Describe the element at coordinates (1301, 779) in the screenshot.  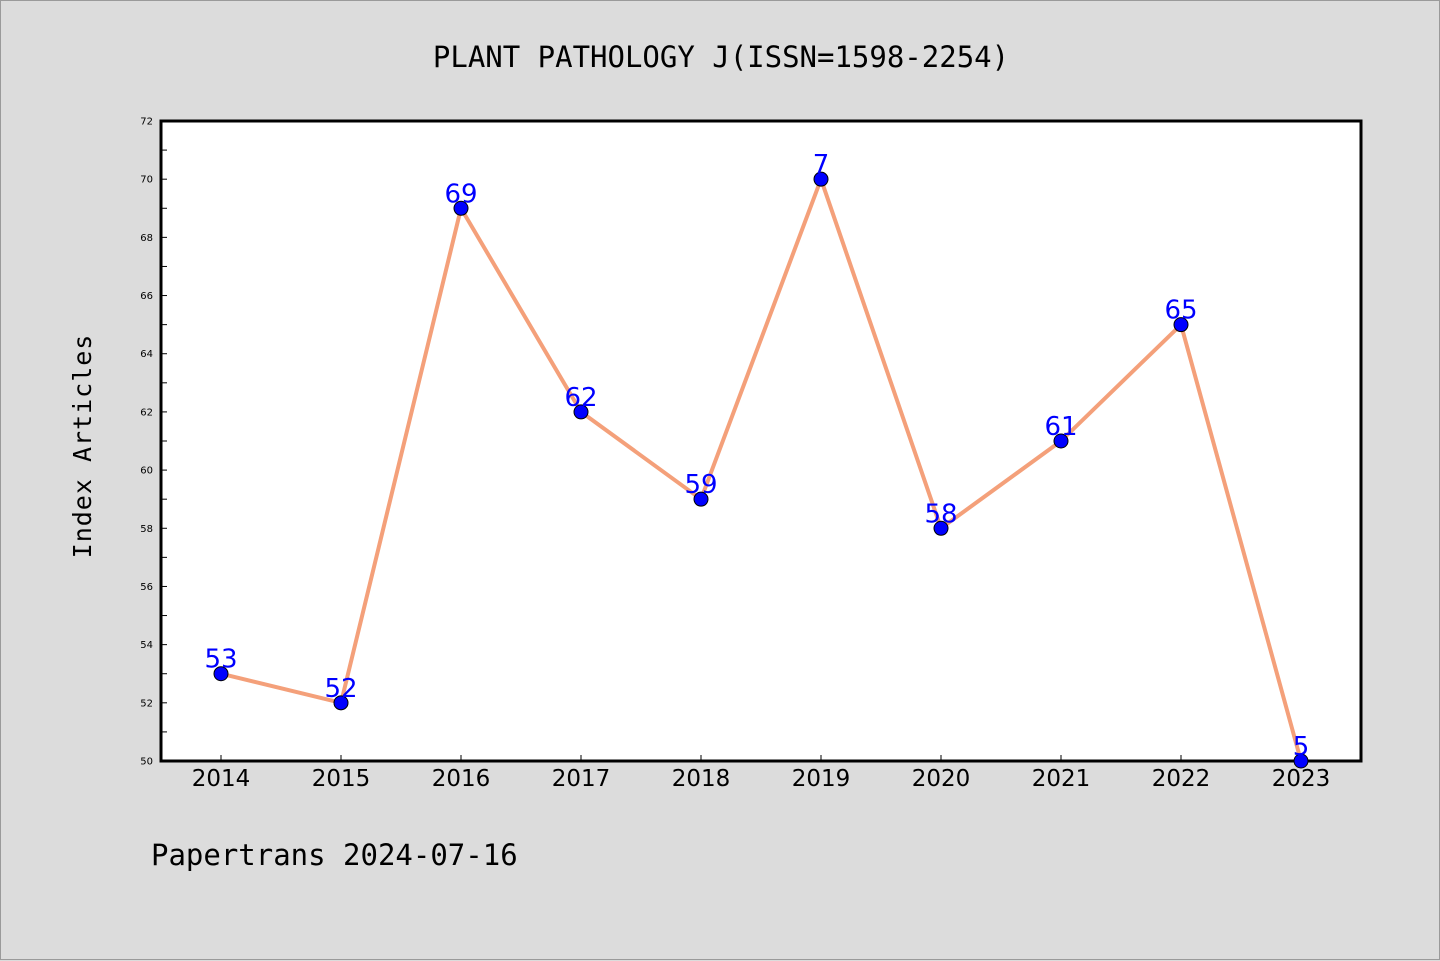
I see `x-tick-label: 2023` at that location.